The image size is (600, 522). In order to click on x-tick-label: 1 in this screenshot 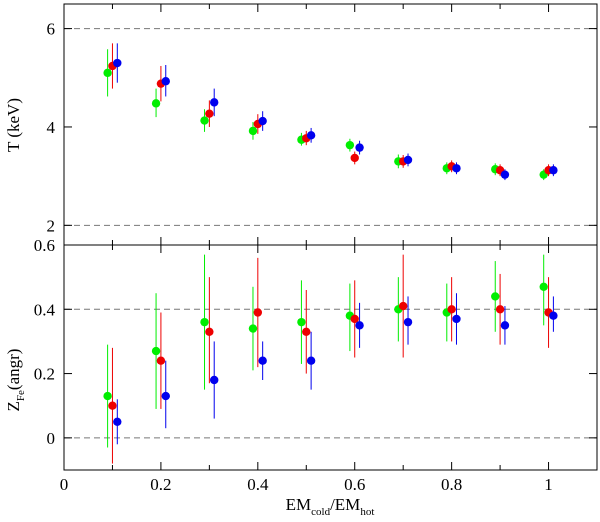, I will do `click(548, 484)`.